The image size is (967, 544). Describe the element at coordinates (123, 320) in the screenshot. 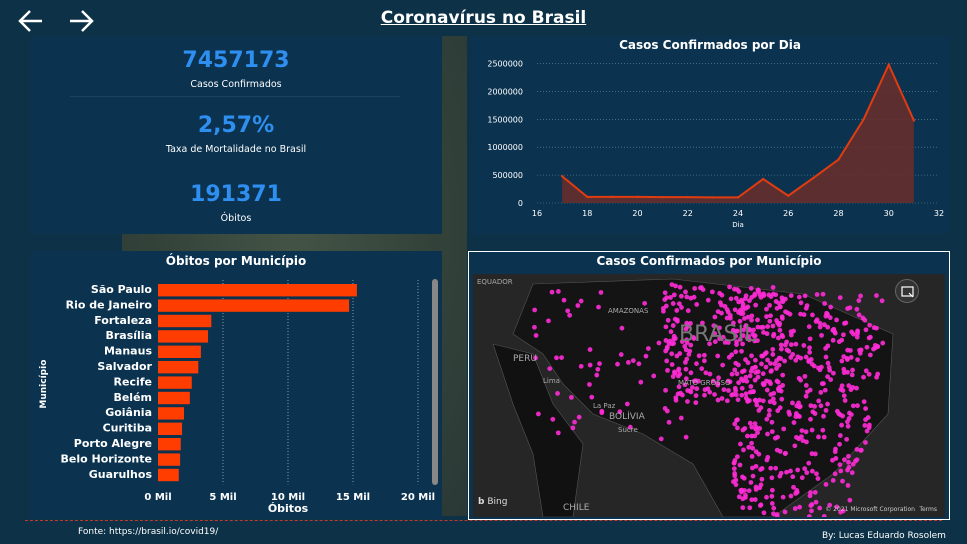

I see `category-label: Fortaleza` at that location.